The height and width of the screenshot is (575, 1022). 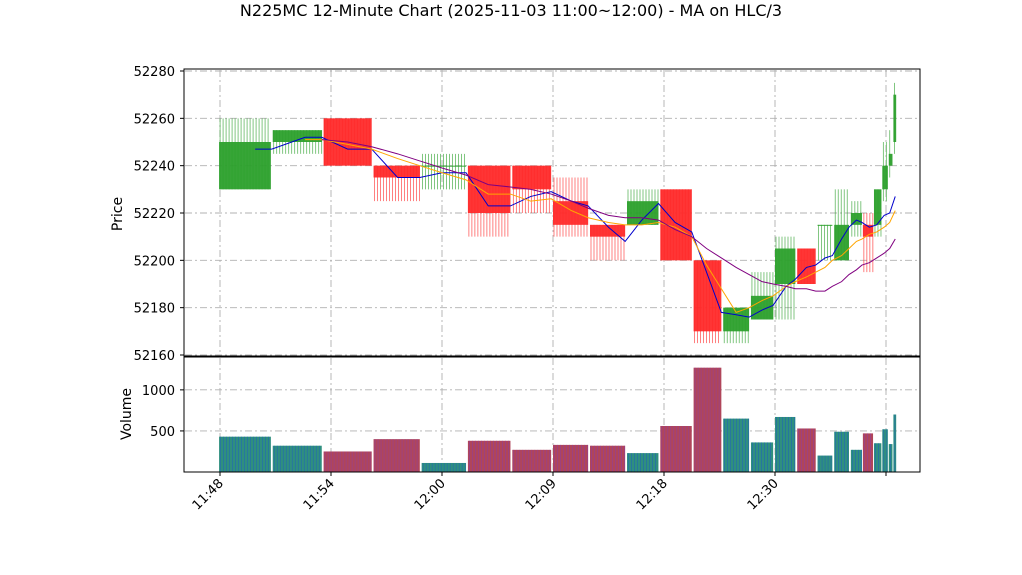 I want to click on volume-frame, so click(x=552, y=414).